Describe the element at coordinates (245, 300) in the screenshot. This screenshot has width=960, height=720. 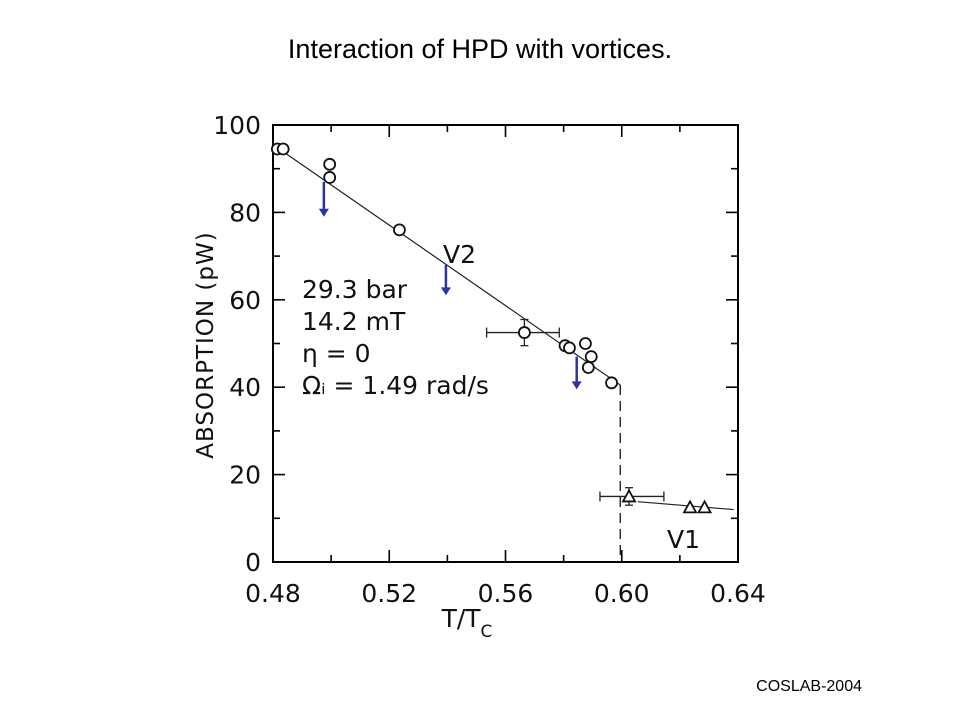
I see `y-tick-label: 60` at that location.